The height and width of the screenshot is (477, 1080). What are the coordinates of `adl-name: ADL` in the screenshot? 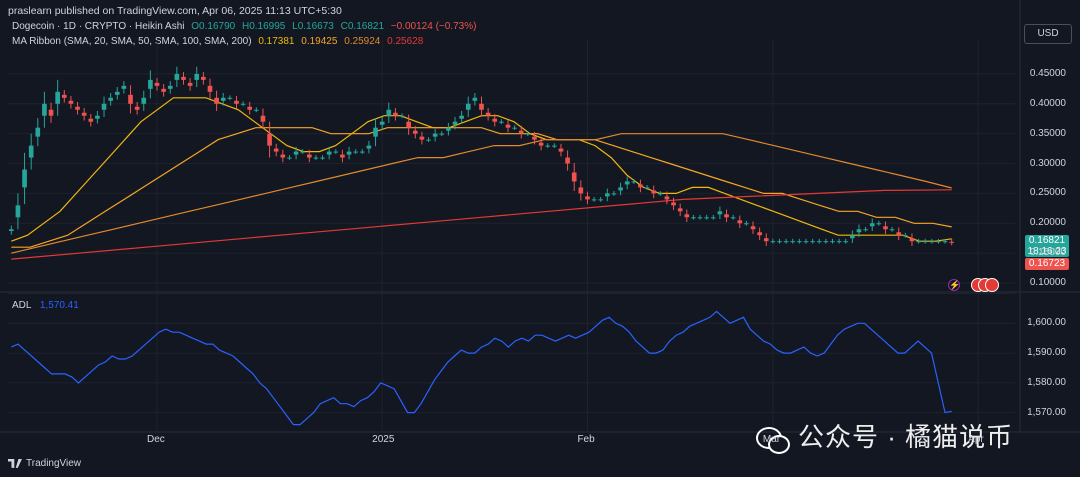 It's located at (22, 305).